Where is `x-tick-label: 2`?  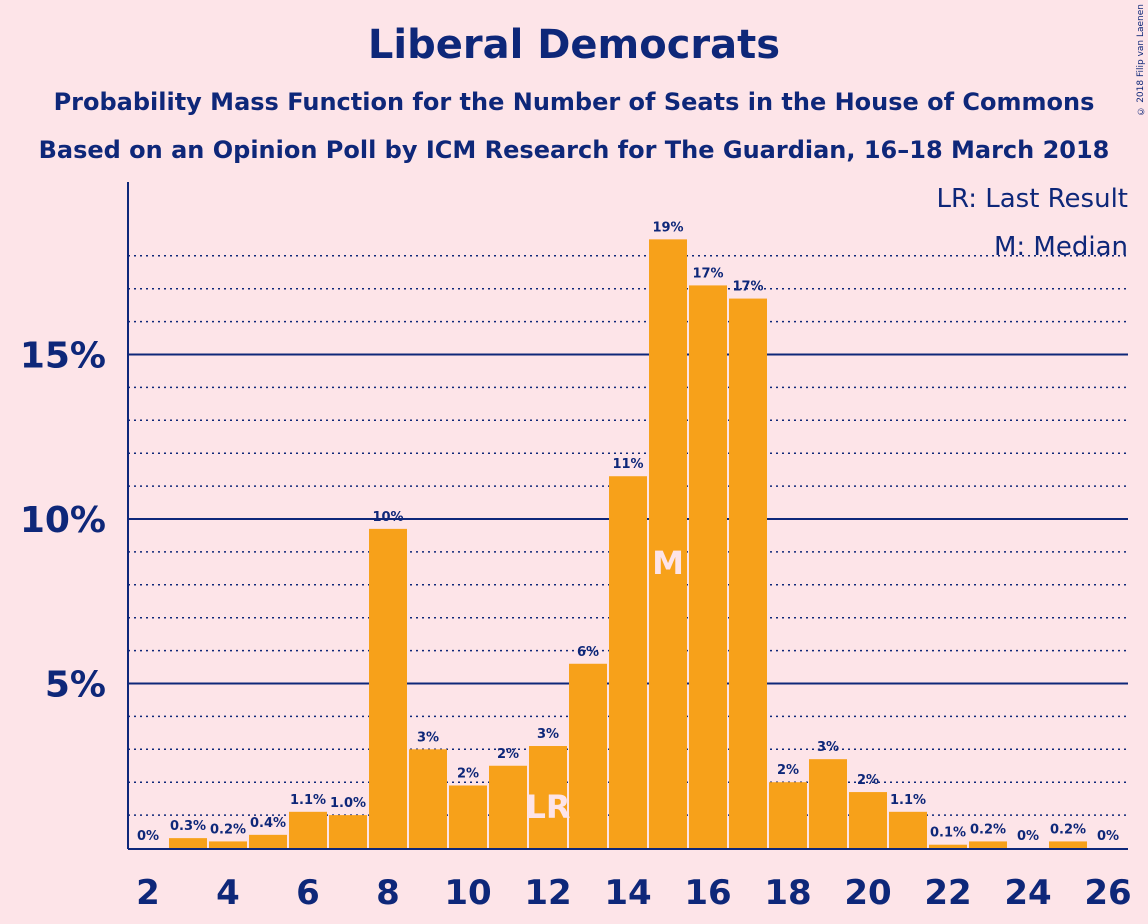
x-tick-label: 2 is located at coordinates (148, 893).